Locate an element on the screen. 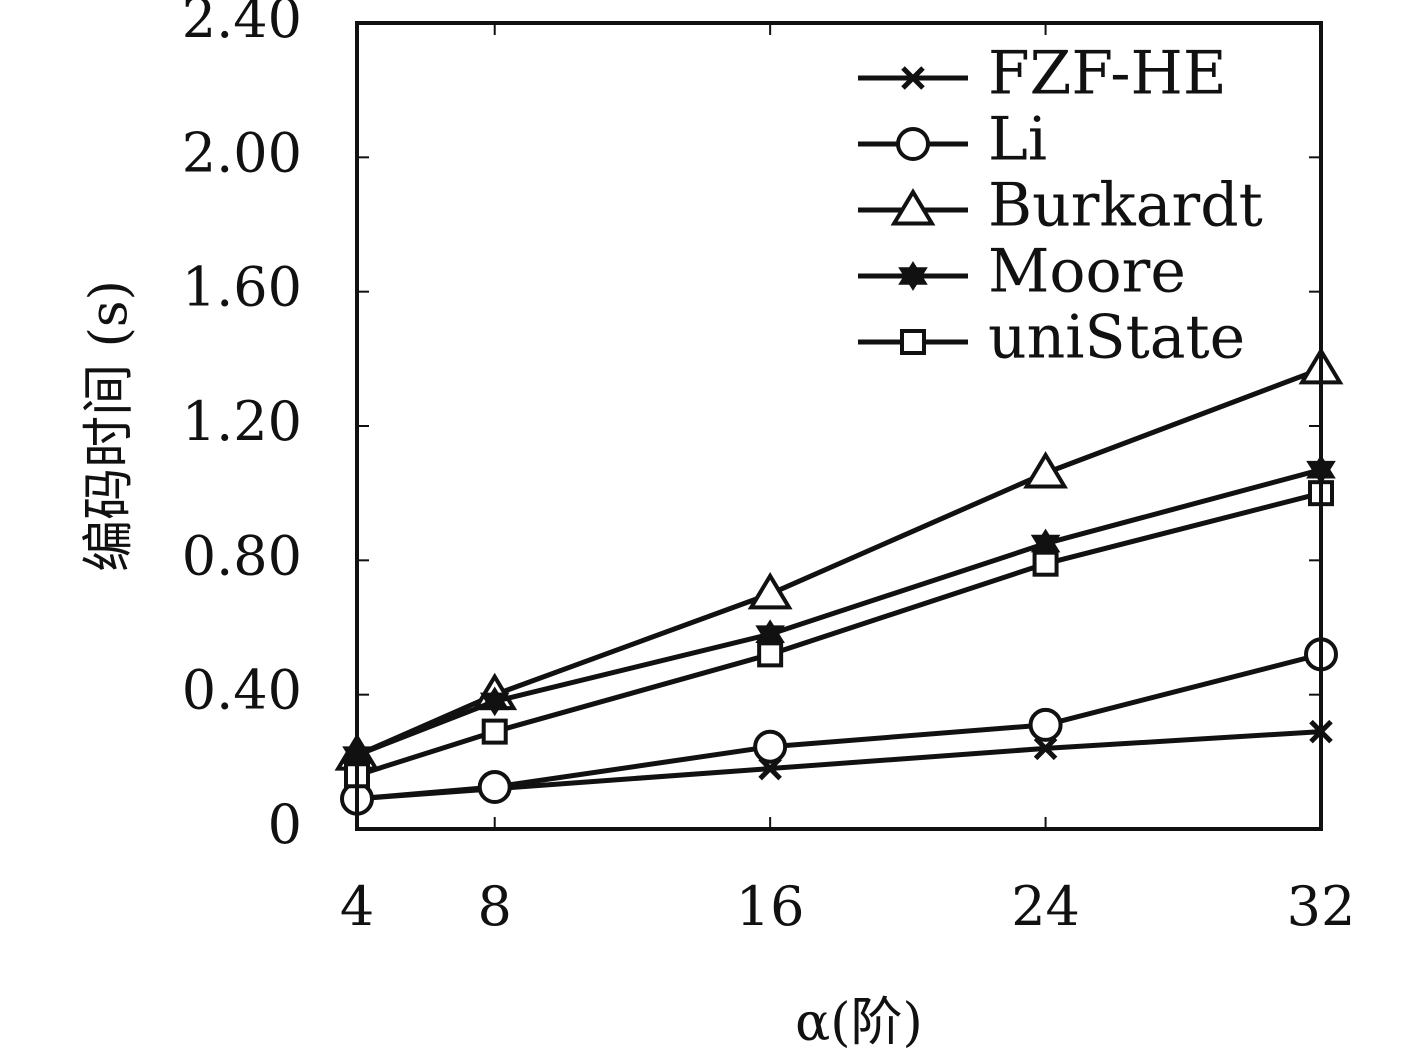 The image size is (1417, 1063). legend-entry: Li is located at coordinates (952, 140).